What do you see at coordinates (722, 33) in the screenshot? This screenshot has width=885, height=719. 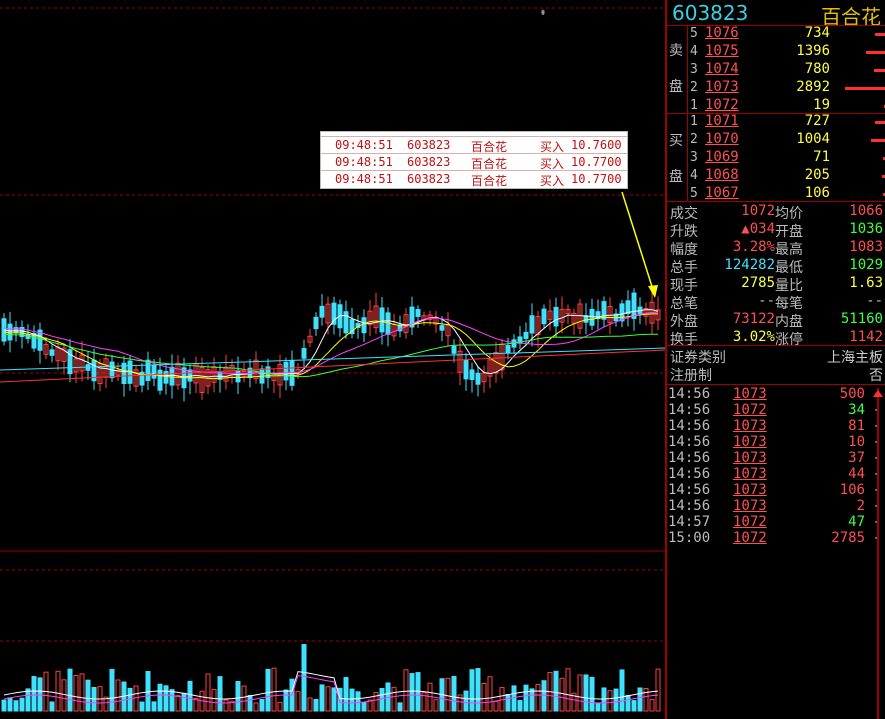 I see `level-price: 1076` at bounding box center [722, 33].